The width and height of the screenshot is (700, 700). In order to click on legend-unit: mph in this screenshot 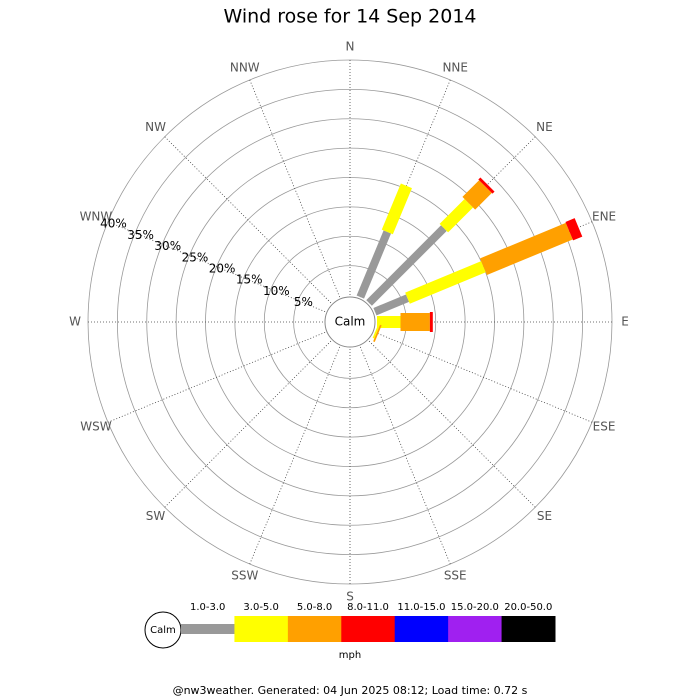, I will do `click(350, 655)`.